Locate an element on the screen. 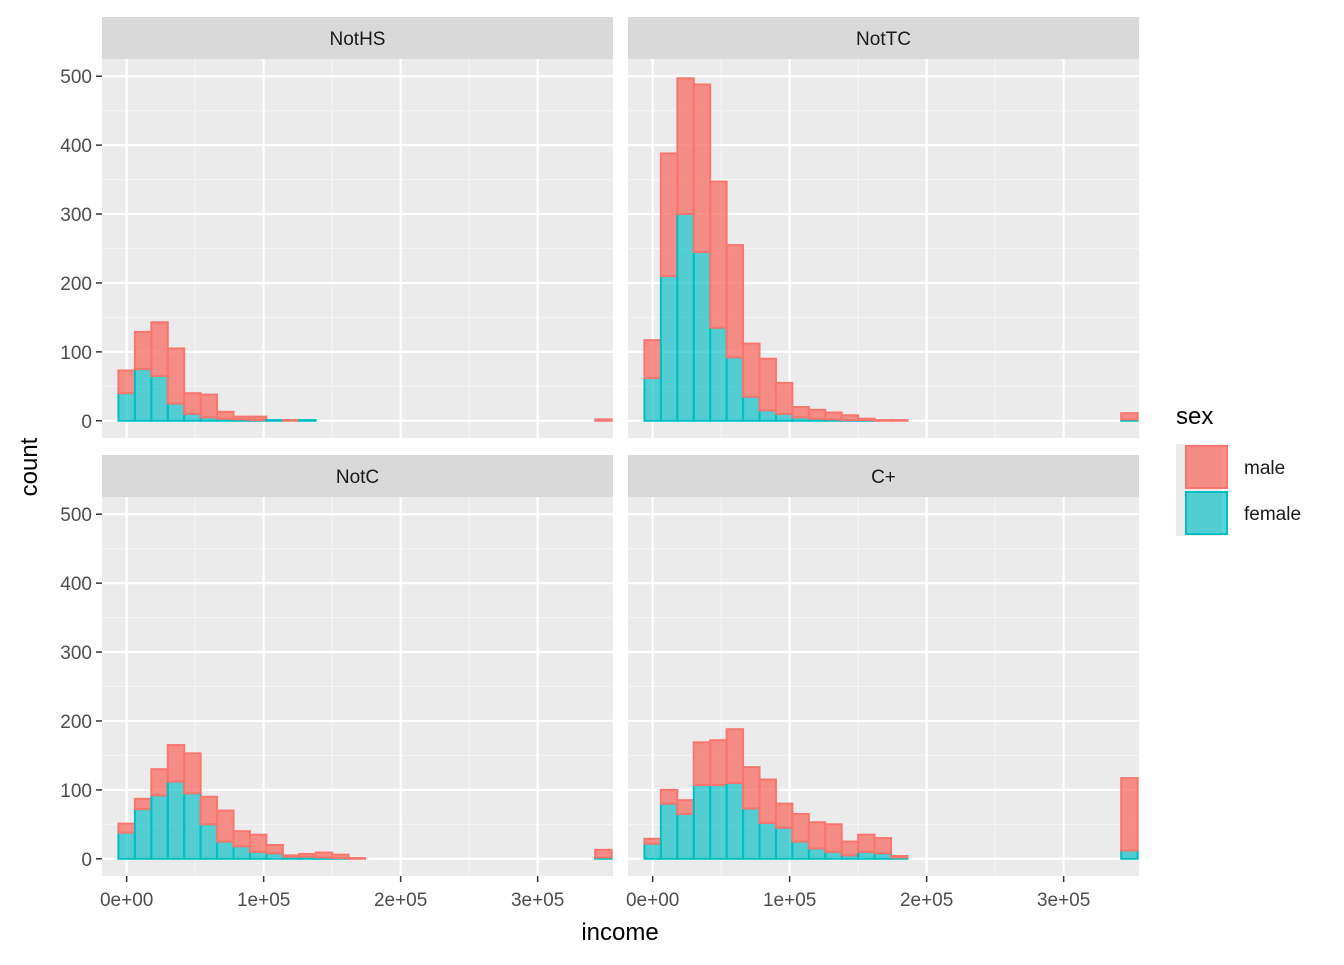 The height and width of the screenshot is (965, 1344). panel-noths-y-tick-label: 500 is located at coordinates (76, 77).